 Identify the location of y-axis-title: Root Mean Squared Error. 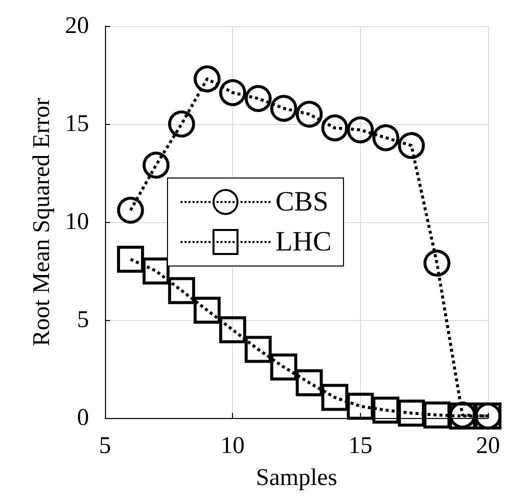
(42, 222).